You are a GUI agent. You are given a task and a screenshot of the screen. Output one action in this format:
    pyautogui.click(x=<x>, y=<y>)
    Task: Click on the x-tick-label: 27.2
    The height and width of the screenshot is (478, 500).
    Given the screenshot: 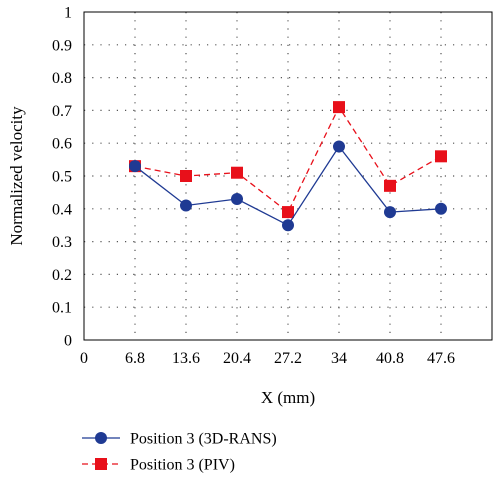 What is the action you would take?
    pyautogui.click(x=288, y=358)
    